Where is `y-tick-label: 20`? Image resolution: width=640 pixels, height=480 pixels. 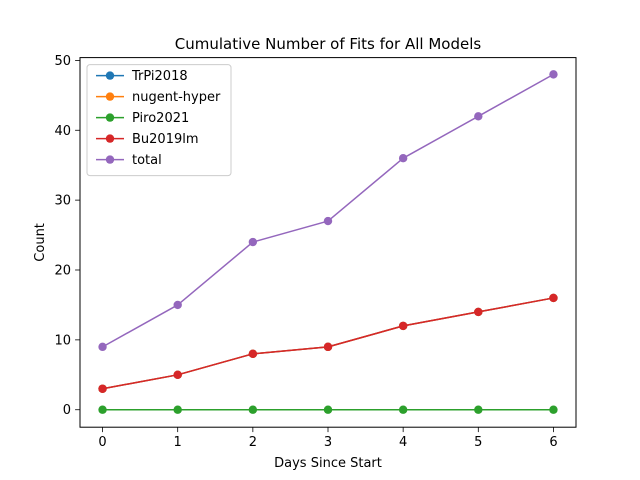
y-tick-label: 20 is located at coordinates (62, 270).